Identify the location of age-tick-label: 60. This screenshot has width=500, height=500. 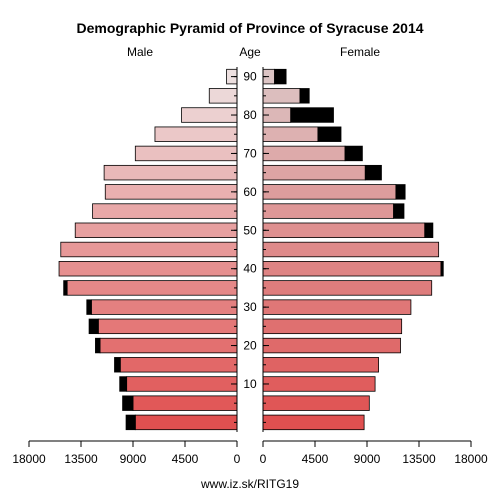
(250, 192).